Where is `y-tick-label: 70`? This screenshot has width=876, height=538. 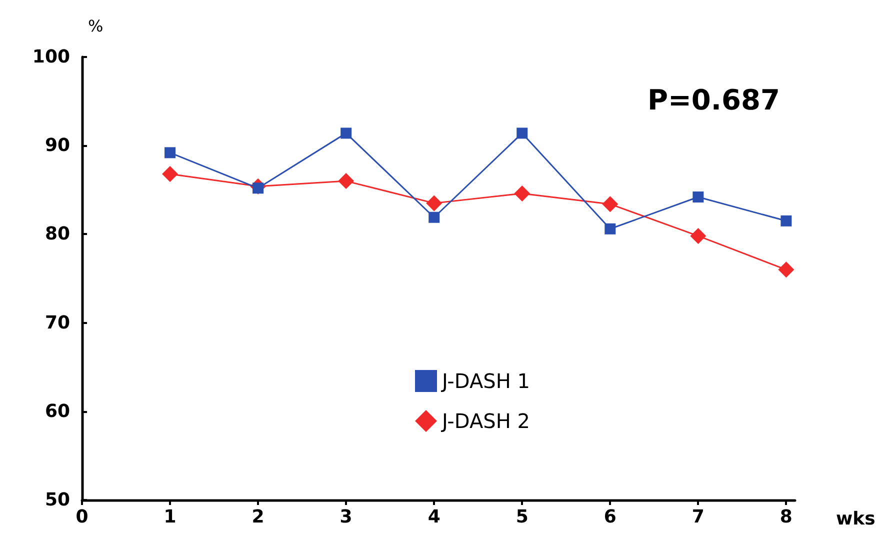
y-tick-label: 70 is located at coordinates (57, 323).